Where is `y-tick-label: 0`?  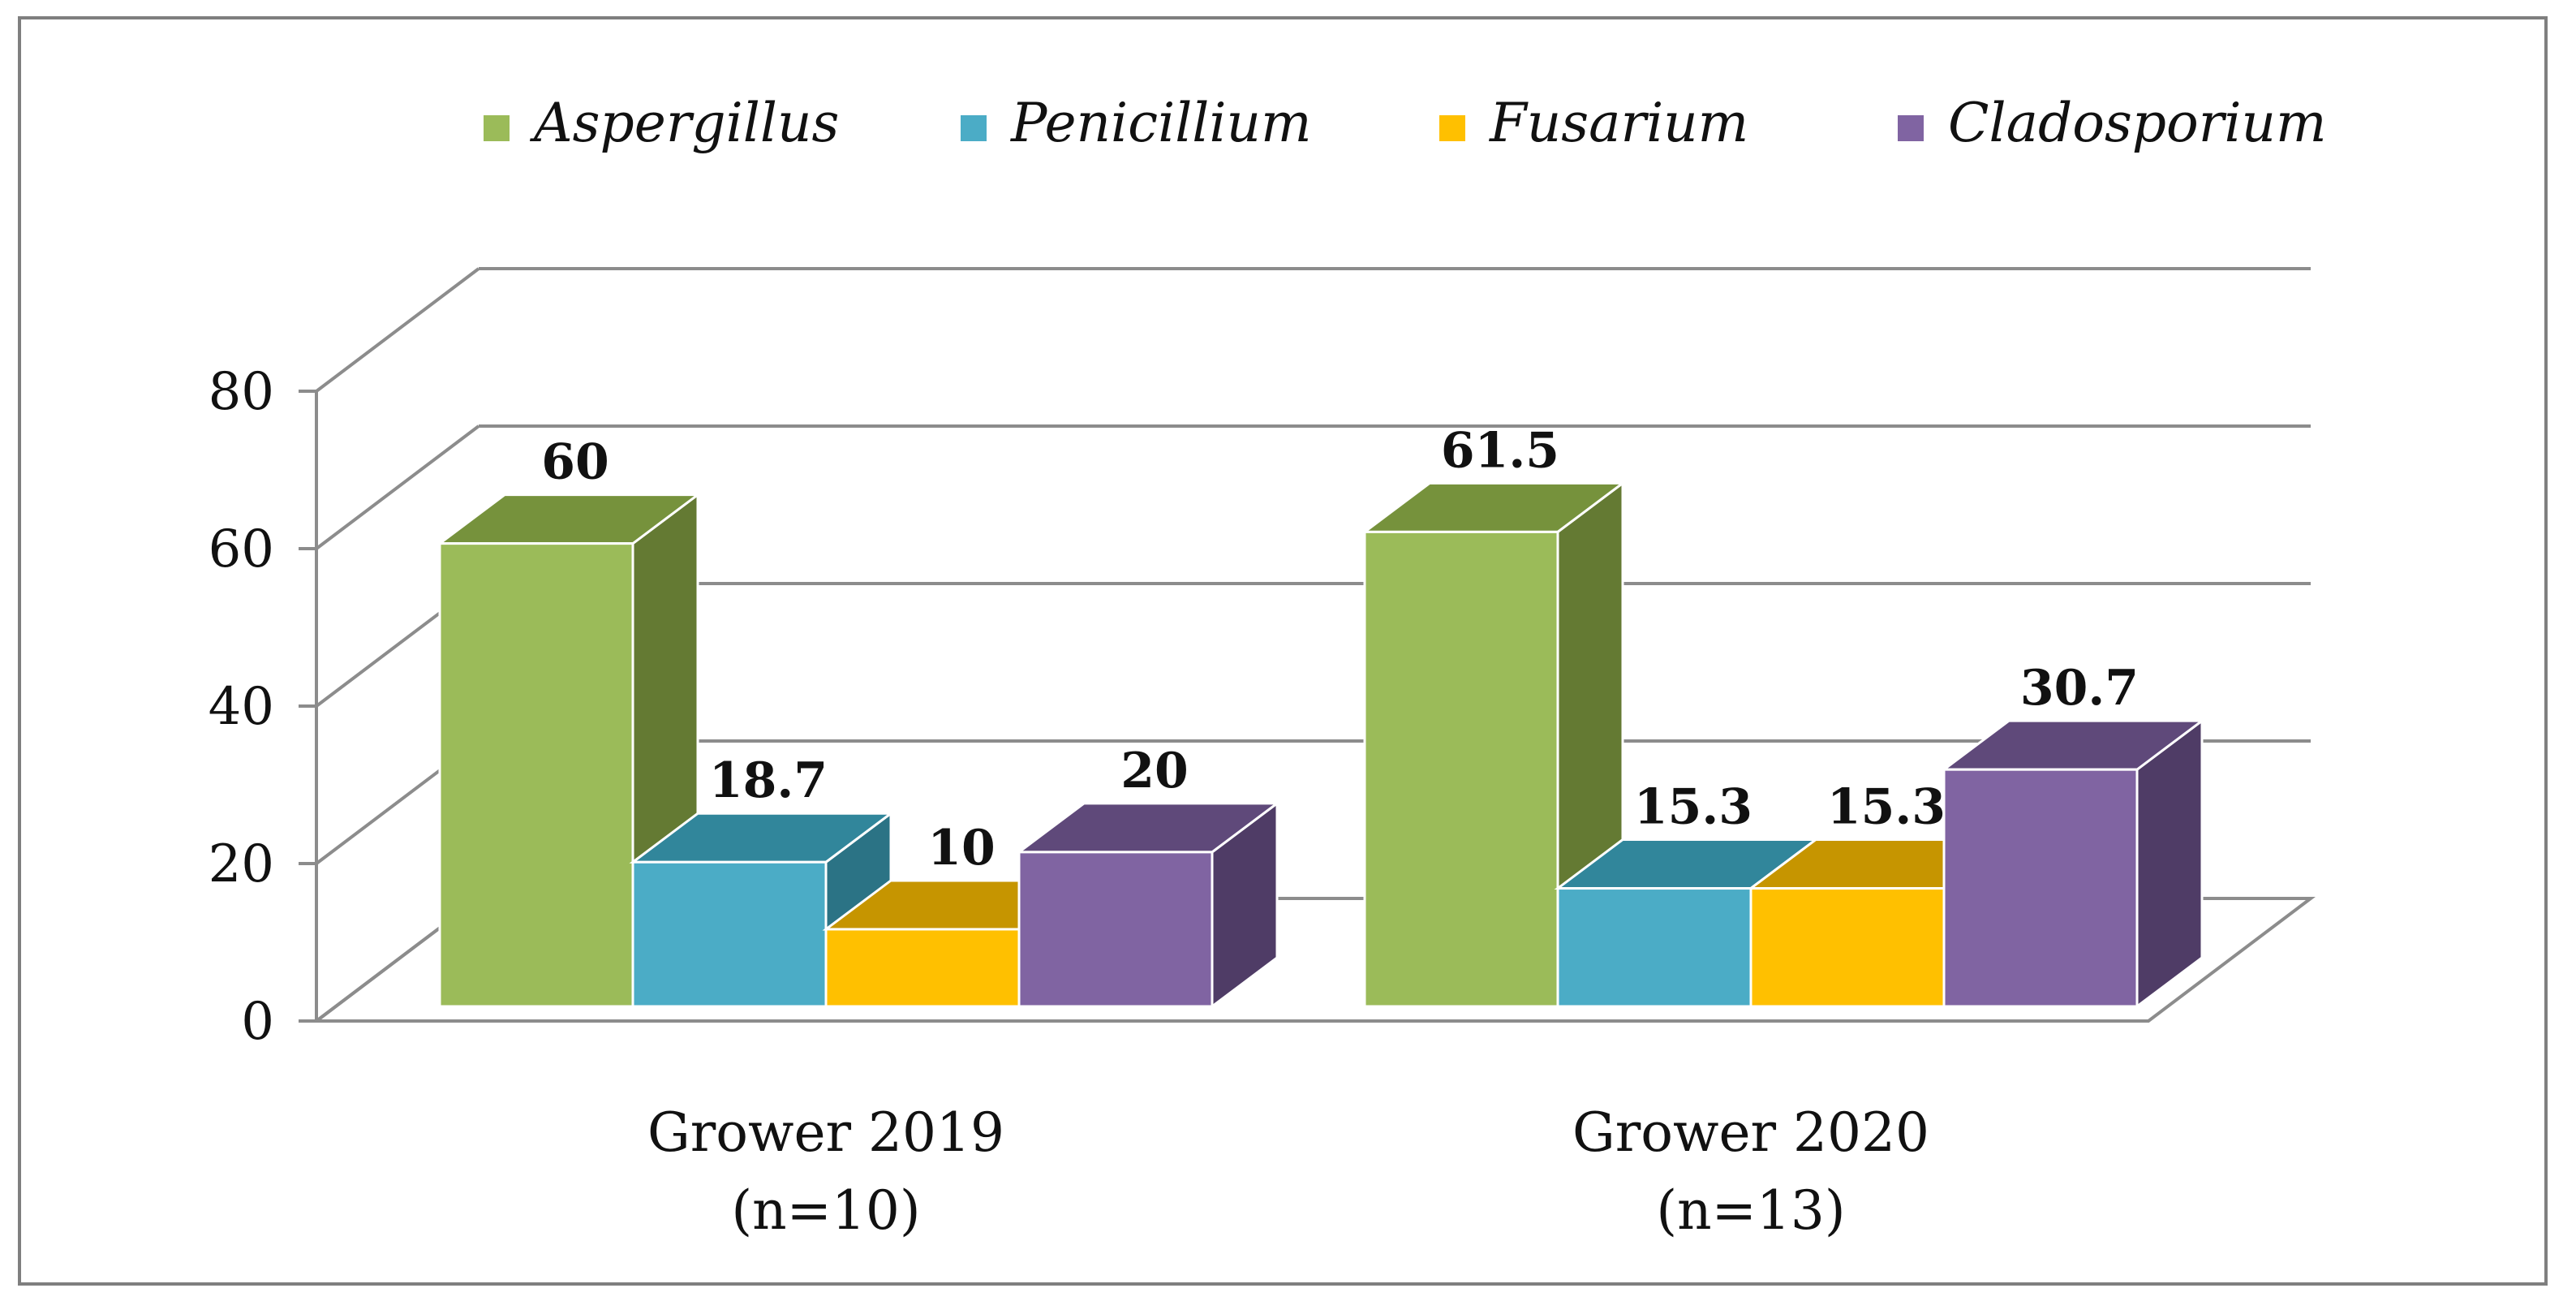
y-tick-label: 0 is located at coordinates (257, 1022).